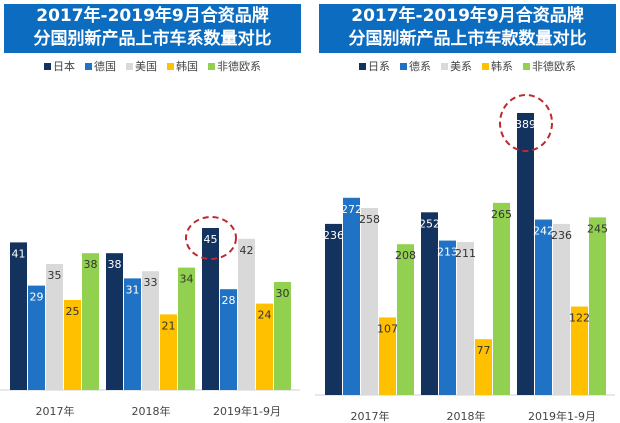 The width and height of the screenshot is (620, 423). I want to click on data-label: 258, so click(369, 219).